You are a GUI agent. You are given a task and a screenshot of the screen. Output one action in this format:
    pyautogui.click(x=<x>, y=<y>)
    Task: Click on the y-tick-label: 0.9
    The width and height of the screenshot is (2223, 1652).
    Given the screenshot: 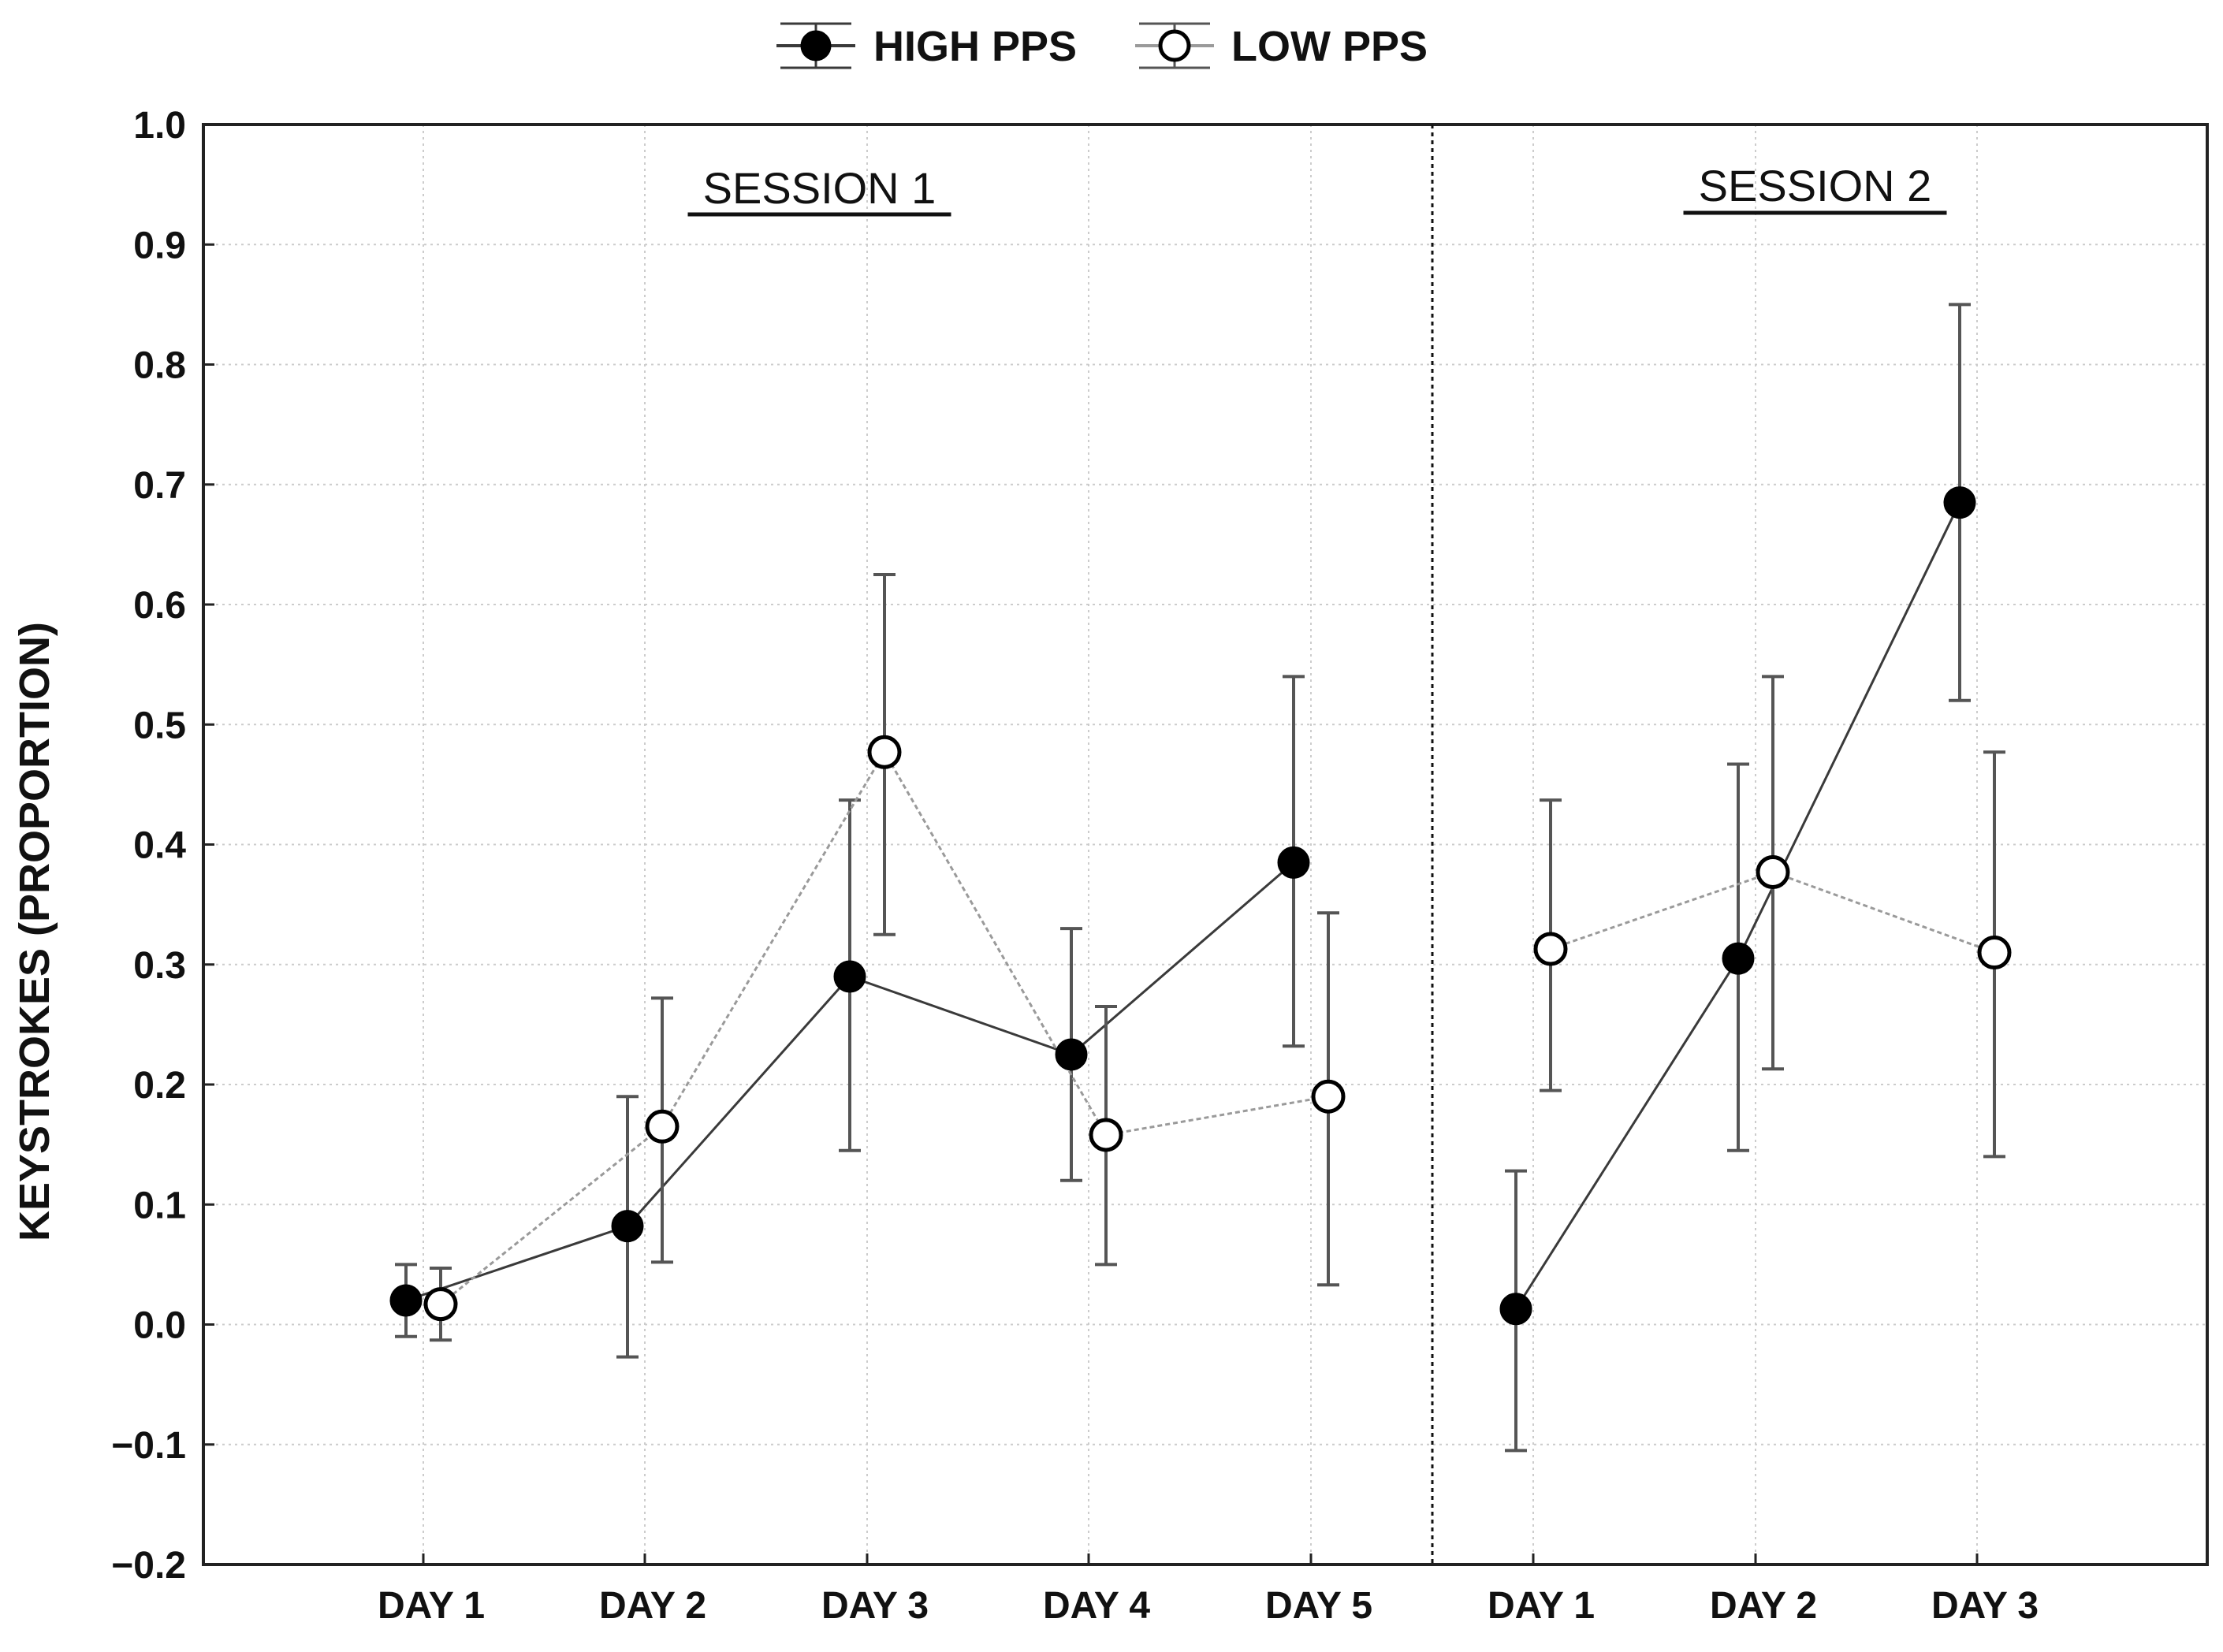 What is the action you would take?
    pyautogui.click(x=159, y=245)
    